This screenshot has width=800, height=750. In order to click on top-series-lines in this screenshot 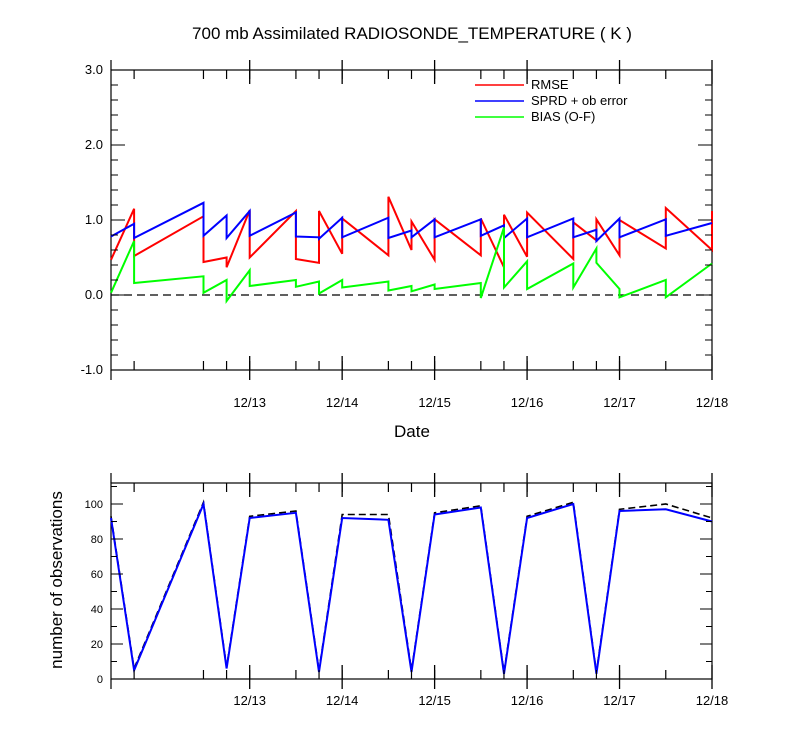, I will do `click(411, 250)`.